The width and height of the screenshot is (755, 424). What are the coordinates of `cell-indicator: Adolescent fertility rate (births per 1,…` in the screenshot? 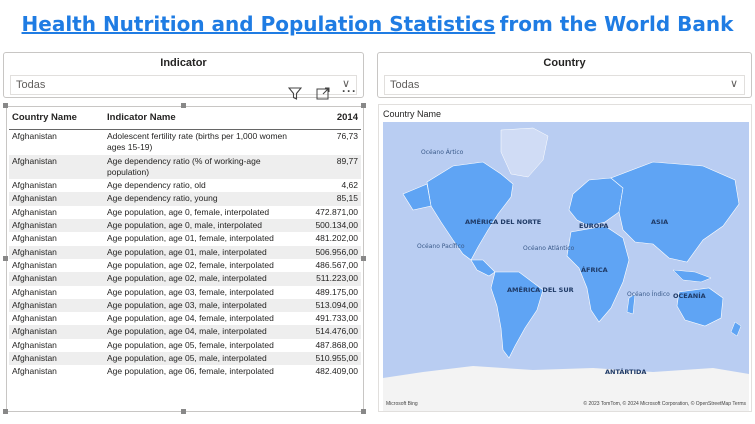 It's located at (197, 142).